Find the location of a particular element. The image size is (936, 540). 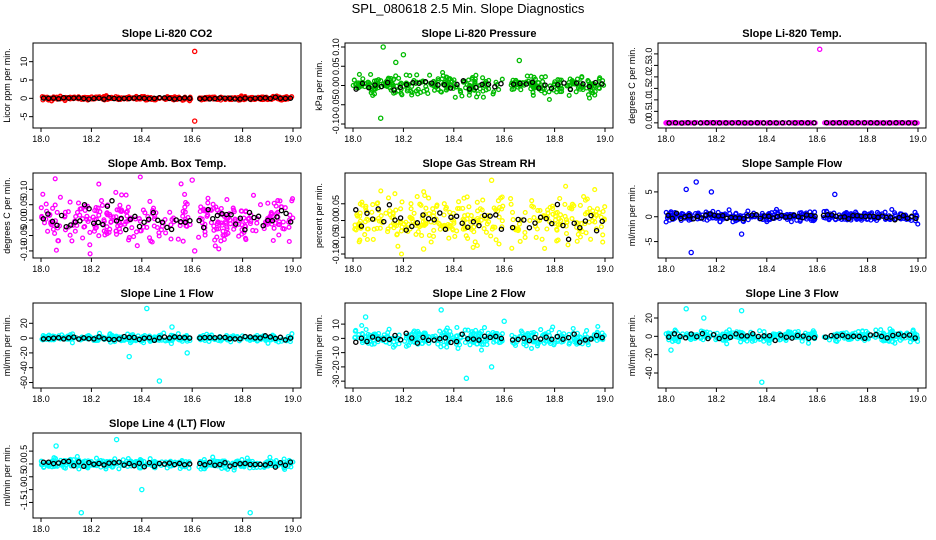

y-tick-label: 2.5 is located at coordinates (649, 65).